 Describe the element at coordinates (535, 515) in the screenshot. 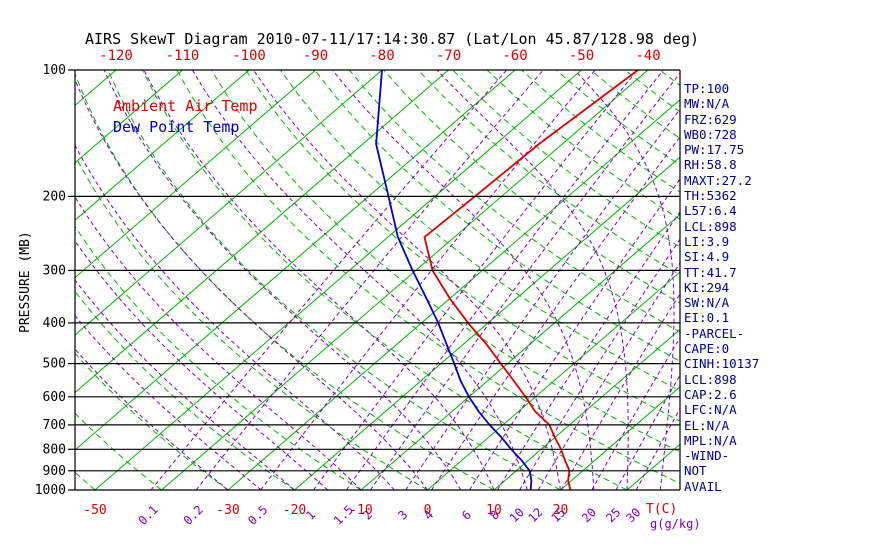

I see `mixing-ratio-tick-label: 12` at that location.